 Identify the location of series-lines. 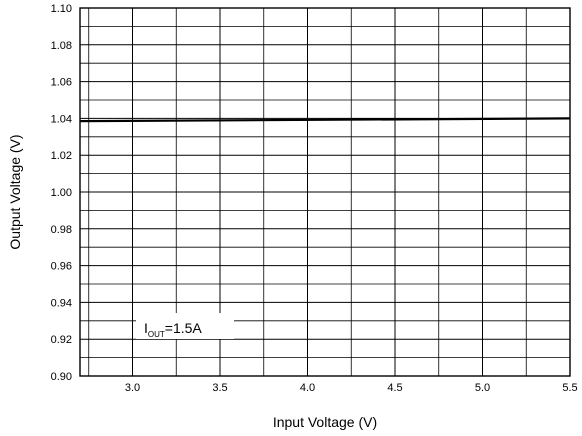
(325, 120).